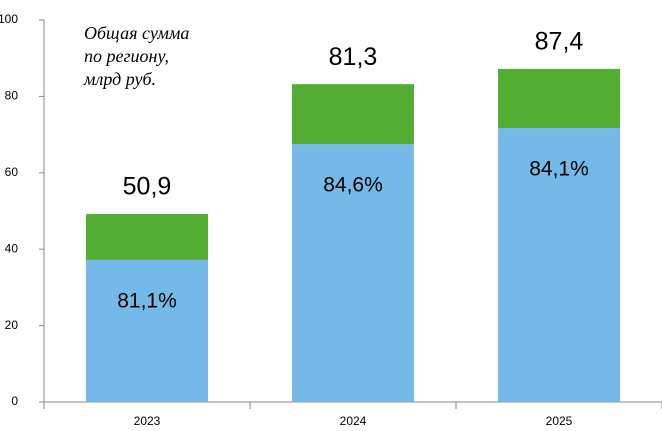 Image resolution: width=662 pixels, height=431 pixels. What do you see at coordinates (119, 79) in the screenshot?
I see `annotation: млрд руб.` at bounding box center [119, 79].